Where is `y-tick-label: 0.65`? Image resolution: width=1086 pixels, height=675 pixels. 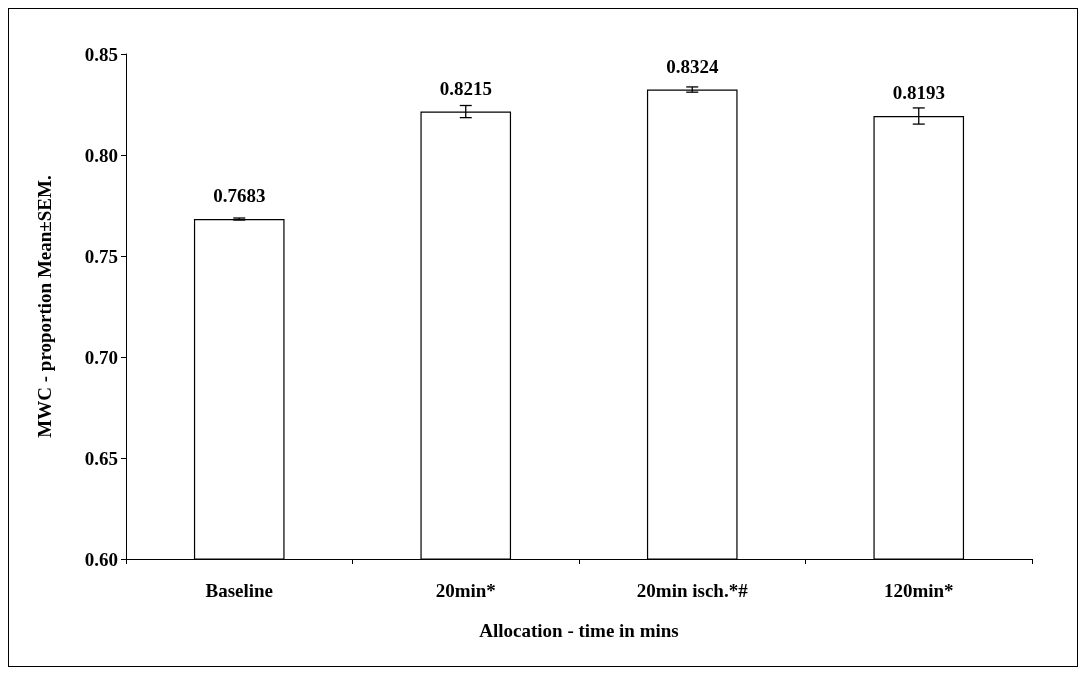
y-tick-label: 0.65 is located at coordinates (101, 458).